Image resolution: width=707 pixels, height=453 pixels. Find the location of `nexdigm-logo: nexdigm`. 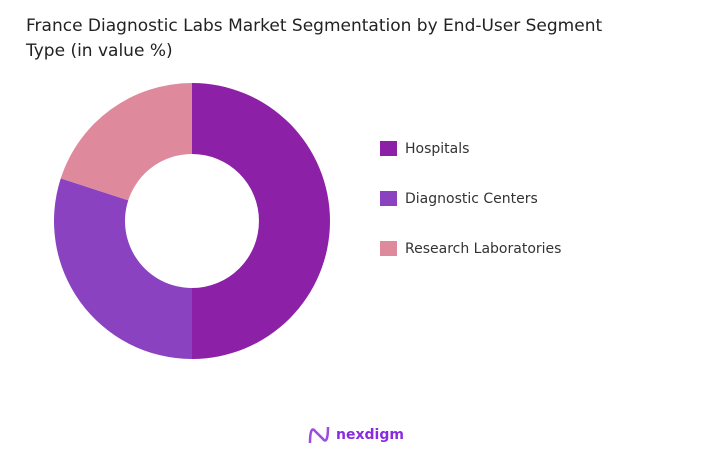

nexdigm-logo: nexdigm is located at coordinates (356, 435).